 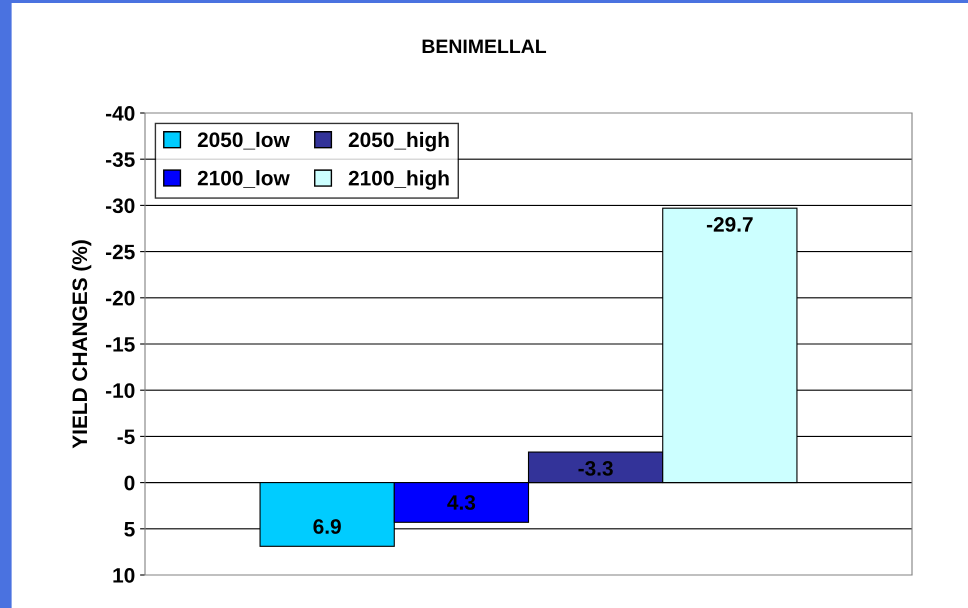 I want to click on y-tick-label: -30, so click(x=120, y=206).